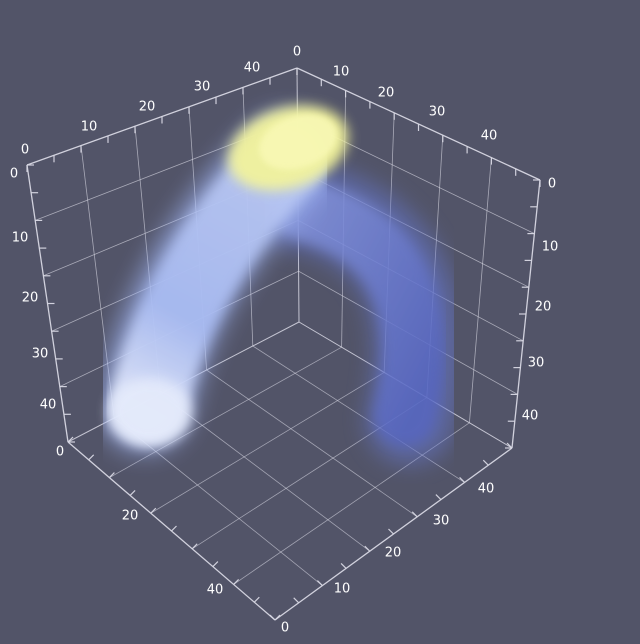 This screenshot has height=644, width=640. I want to click on top-left-edge-label: 0, so click(25, 150).